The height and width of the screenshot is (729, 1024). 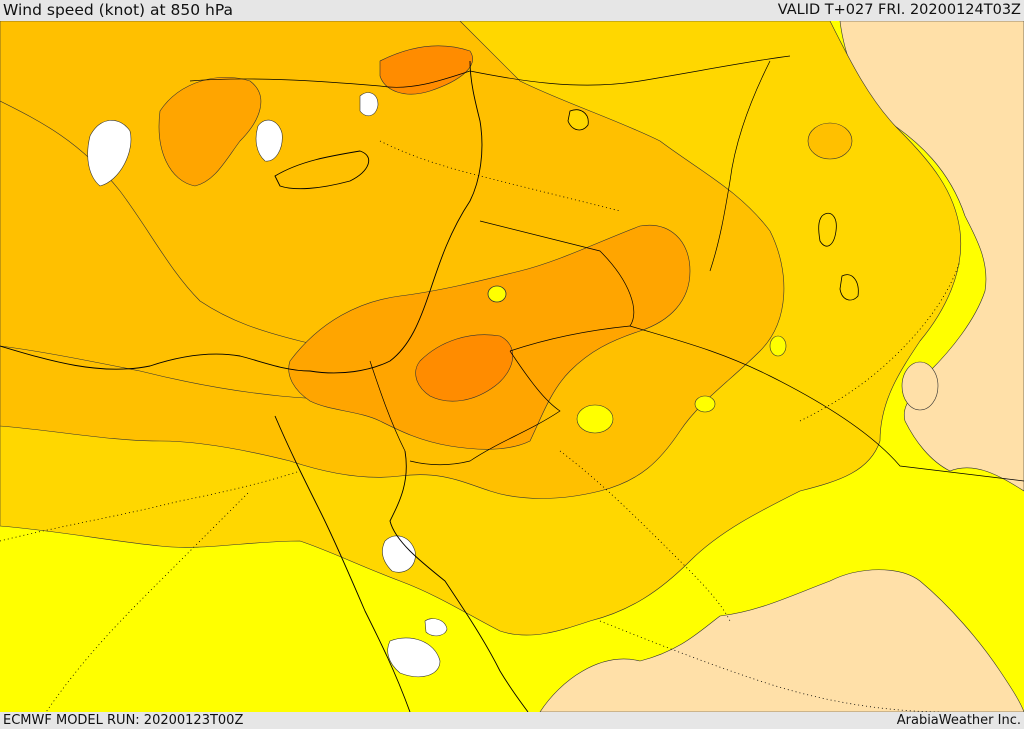 I want to click on dark-orange-streak, so click(x=426, y=70).